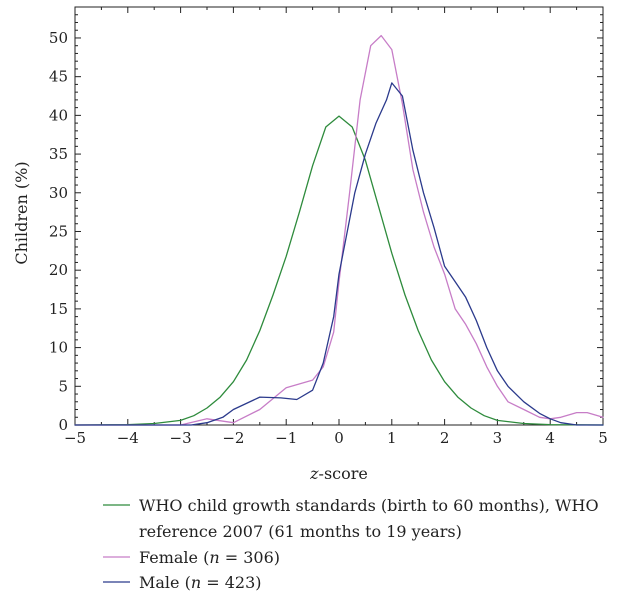 The width and height of the screenshot is (630, 602). Describe the element at coordinates (314, 473) in the screenshot. I see `x-axis-title-italic: z` at that location.